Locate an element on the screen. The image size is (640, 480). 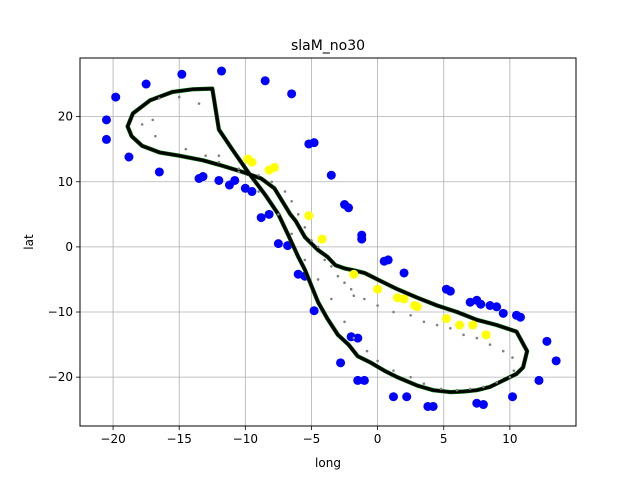
y-tick-label: −10 is located at coordinates (60, 312).